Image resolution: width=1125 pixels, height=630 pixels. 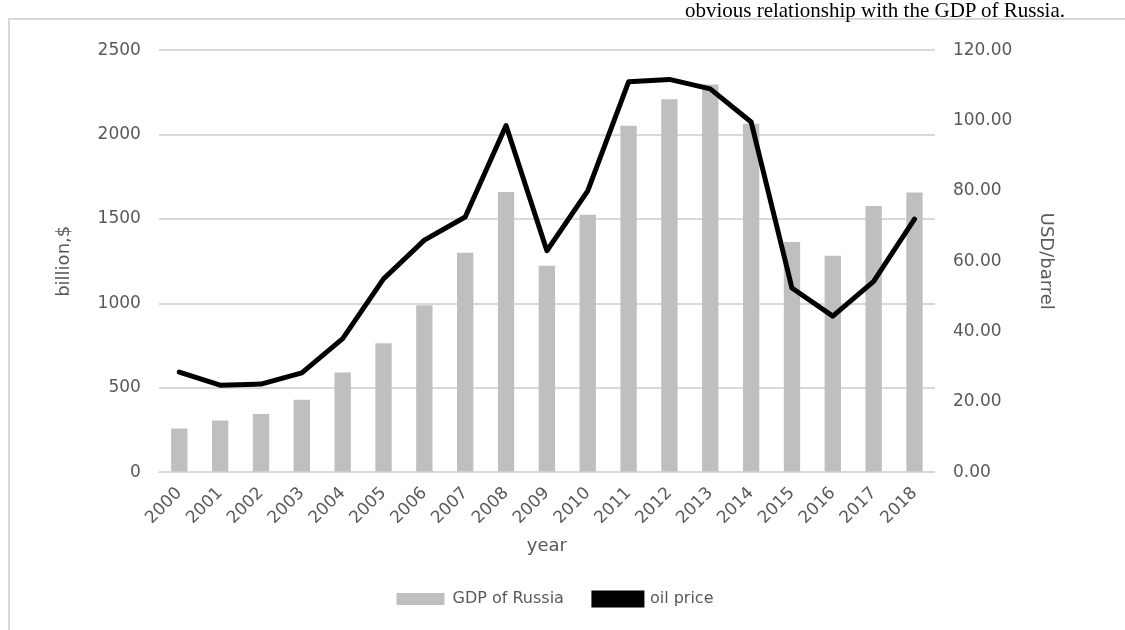 I want to click on y2-tick-label: 80.00, so click(x=977, y=189).